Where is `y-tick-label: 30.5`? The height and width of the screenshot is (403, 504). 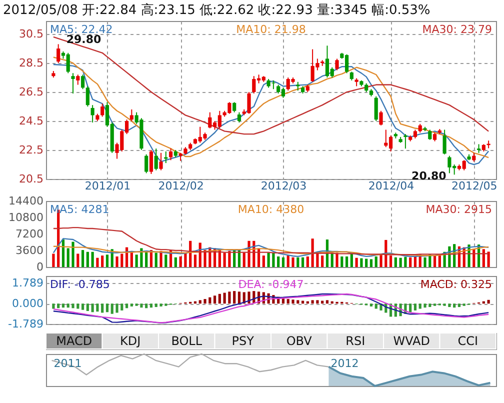
y-tick-label: 30.5 is located at coordinates (31, 34).